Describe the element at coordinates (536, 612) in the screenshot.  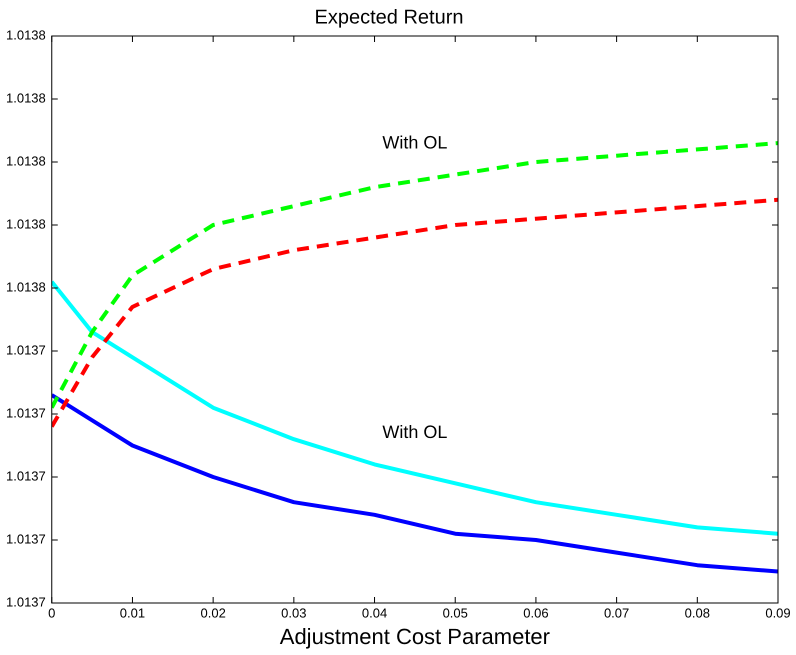
I see `x-tick-label: 0.06` at that location.